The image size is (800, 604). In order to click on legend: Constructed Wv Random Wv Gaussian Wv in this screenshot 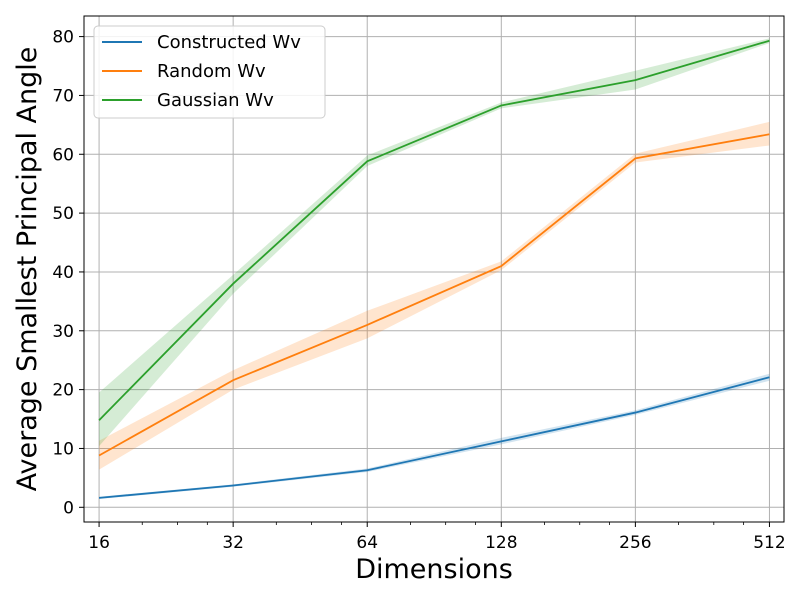, I will do `click(209, 72)`.